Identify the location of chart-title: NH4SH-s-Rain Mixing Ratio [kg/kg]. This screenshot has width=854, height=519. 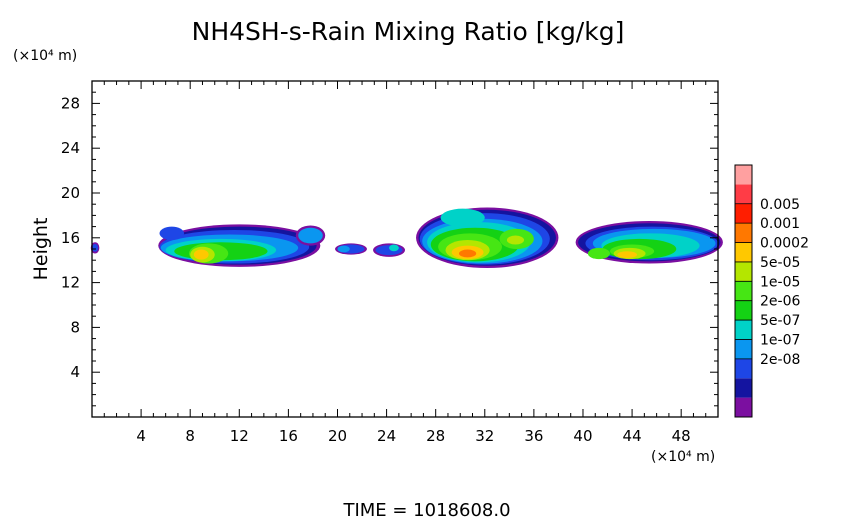
(408, 31).